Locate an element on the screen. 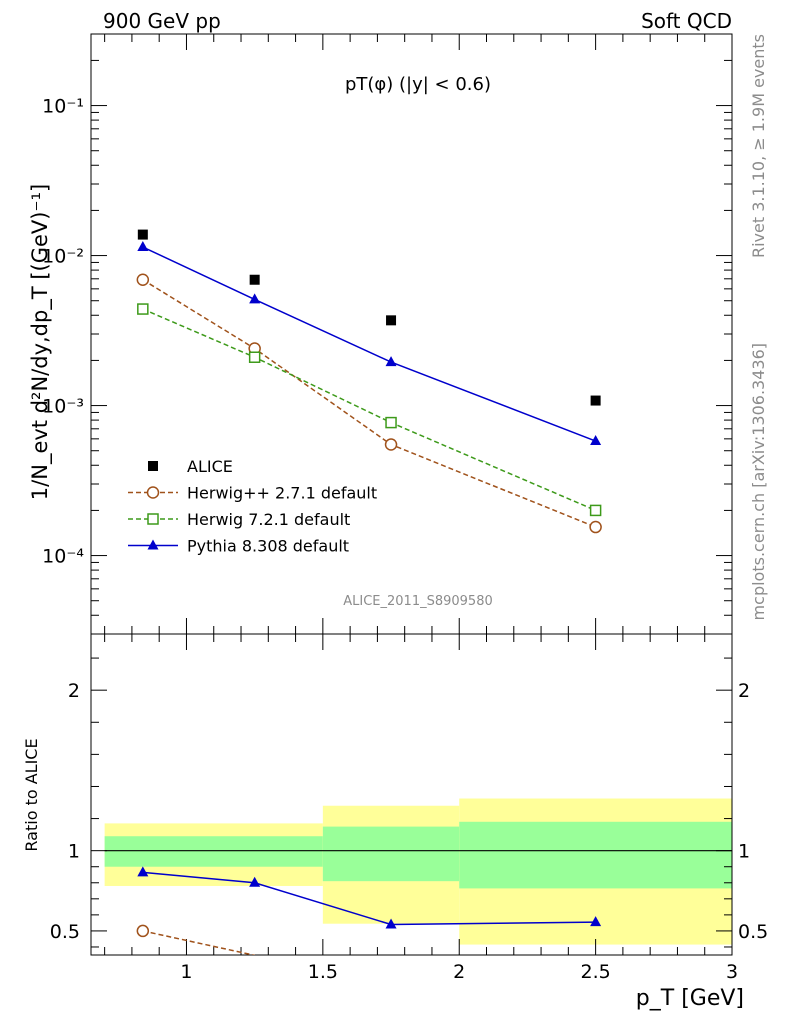  herwig-7-2-1-default-legend-label: Herwig 7.2.1 default is located at coordinates (268, 519).